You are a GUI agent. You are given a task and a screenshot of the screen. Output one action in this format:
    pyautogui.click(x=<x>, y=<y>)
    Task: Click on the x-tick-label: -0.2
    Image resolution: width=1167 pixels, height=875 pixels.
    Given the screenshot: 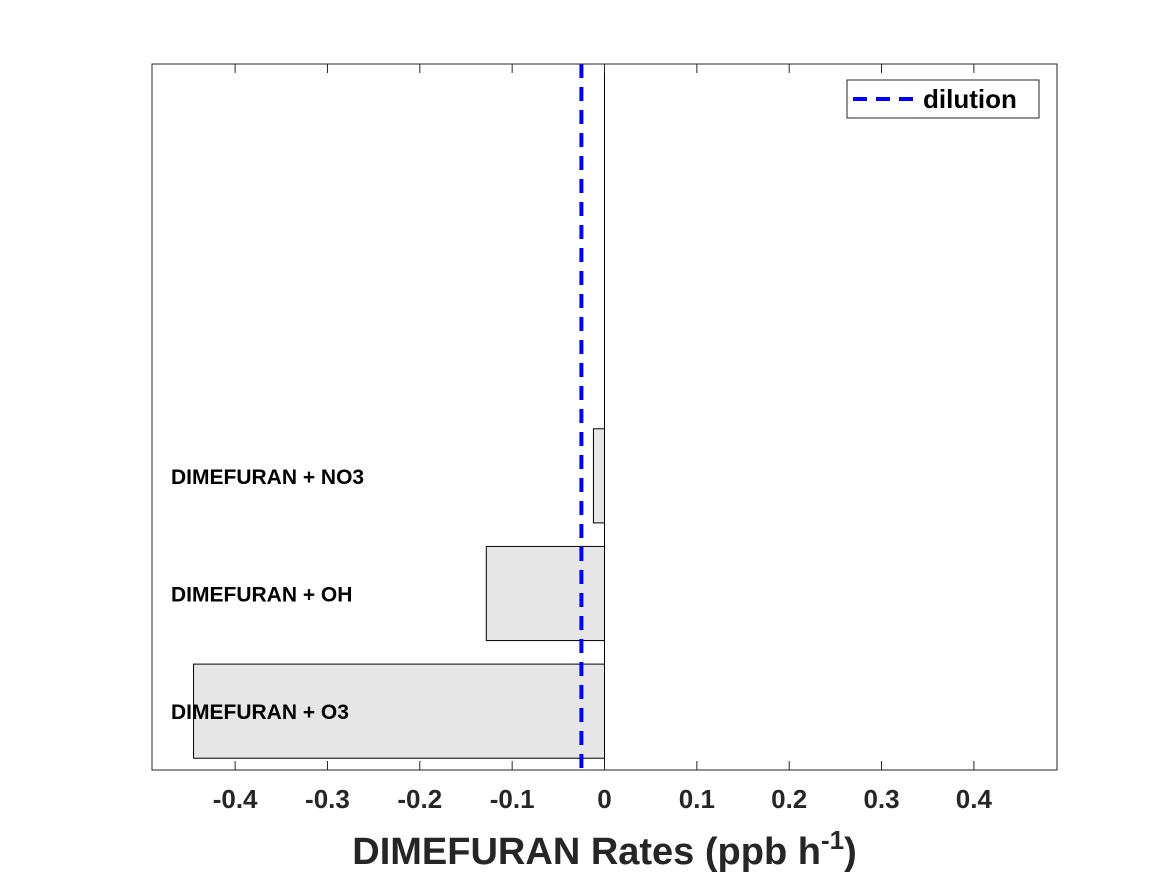 What is the action you would take?
    pyautogui.click(x=419, y=799)
    